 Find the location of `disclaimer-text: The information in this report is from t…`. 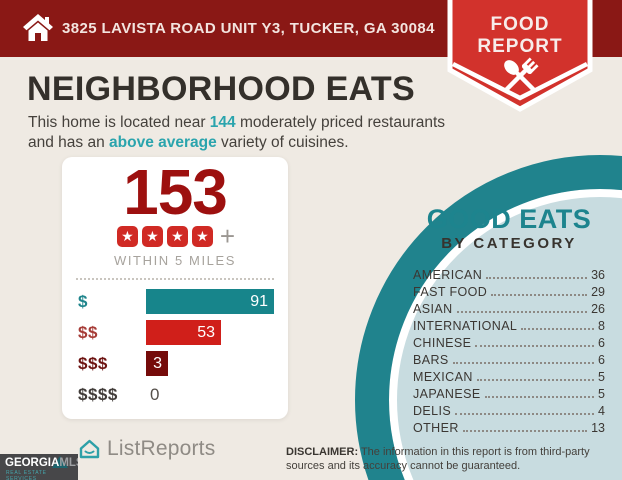

disclaimer-text: The information in this report is from t… is located at coordinates (438, 459).